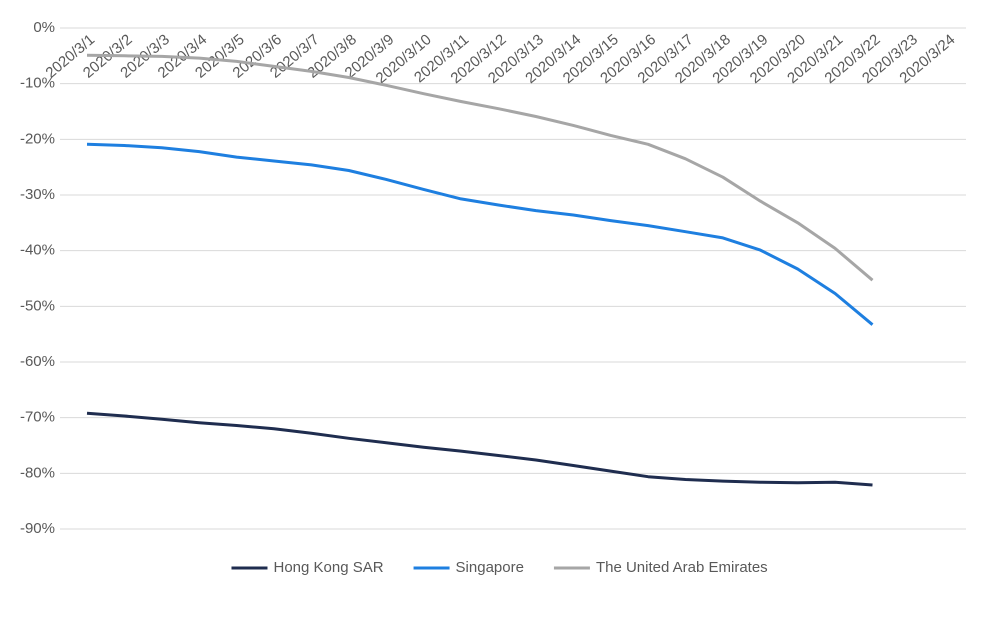 This screenshot has width=1000, height=620. I want to click on y-tick-label: 0%, so click(44, 27).